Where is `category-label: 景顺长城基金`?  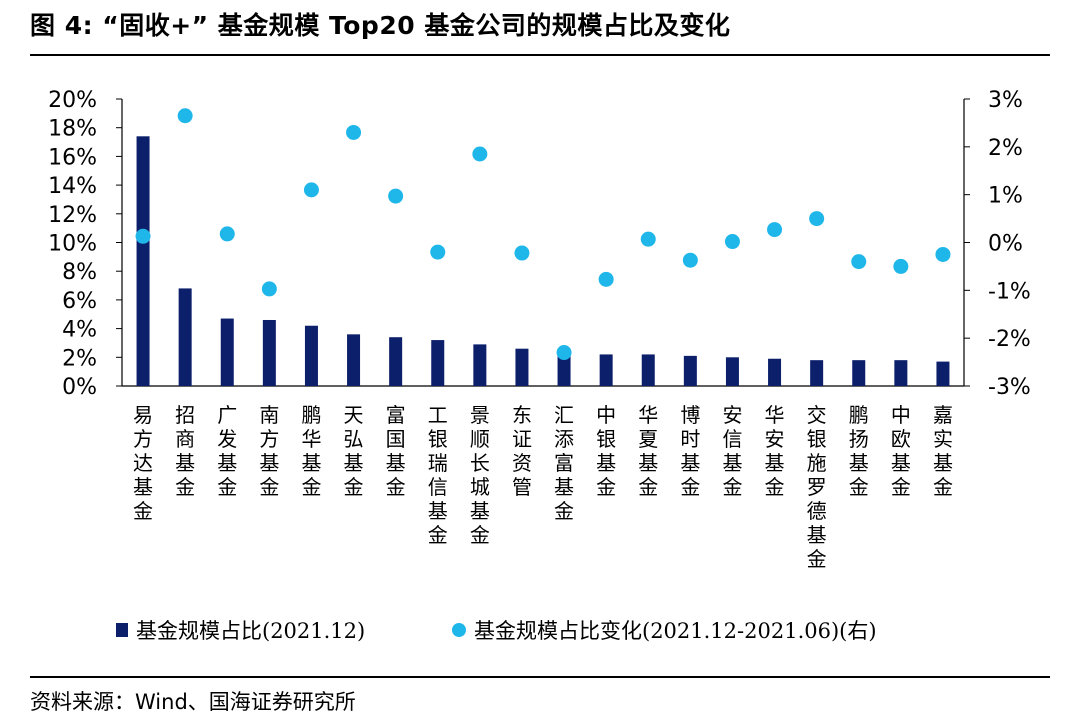 category-label: 景顺长城基金 is located at coordinates (480, 475).